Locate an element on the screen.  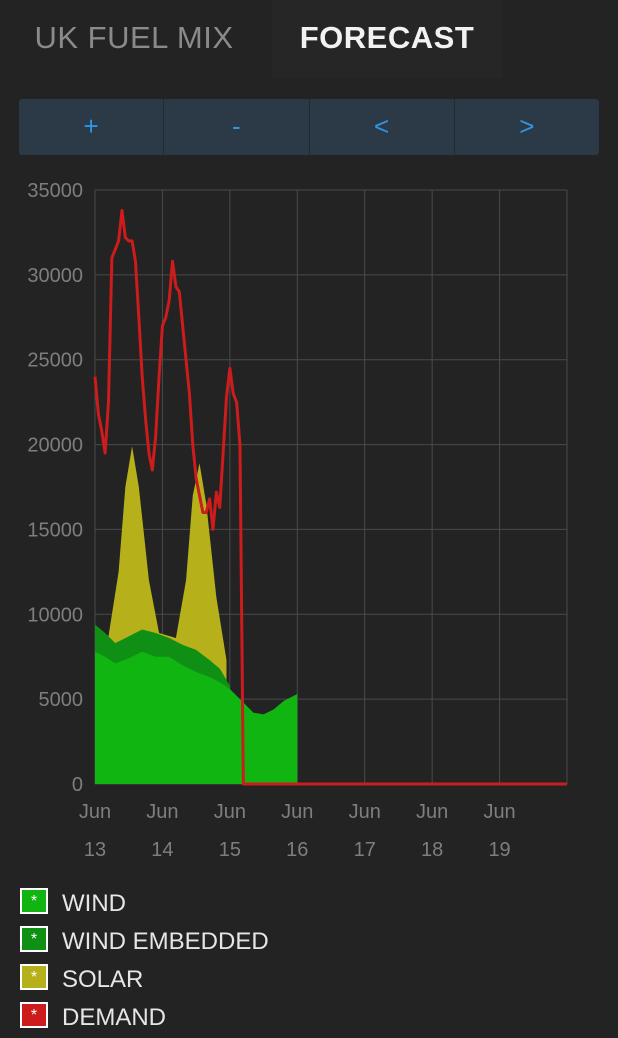
legend-label-wind: WIND is located at coordinates (94, 903).